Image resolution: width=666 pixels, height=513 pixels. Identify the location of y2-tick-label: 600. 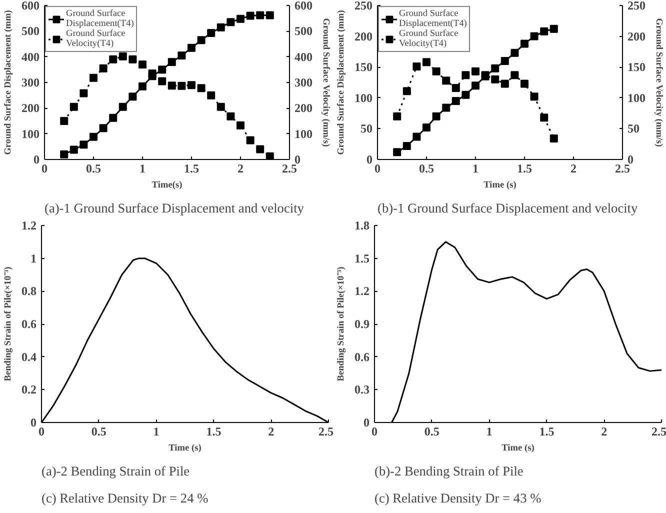
(303, 6).